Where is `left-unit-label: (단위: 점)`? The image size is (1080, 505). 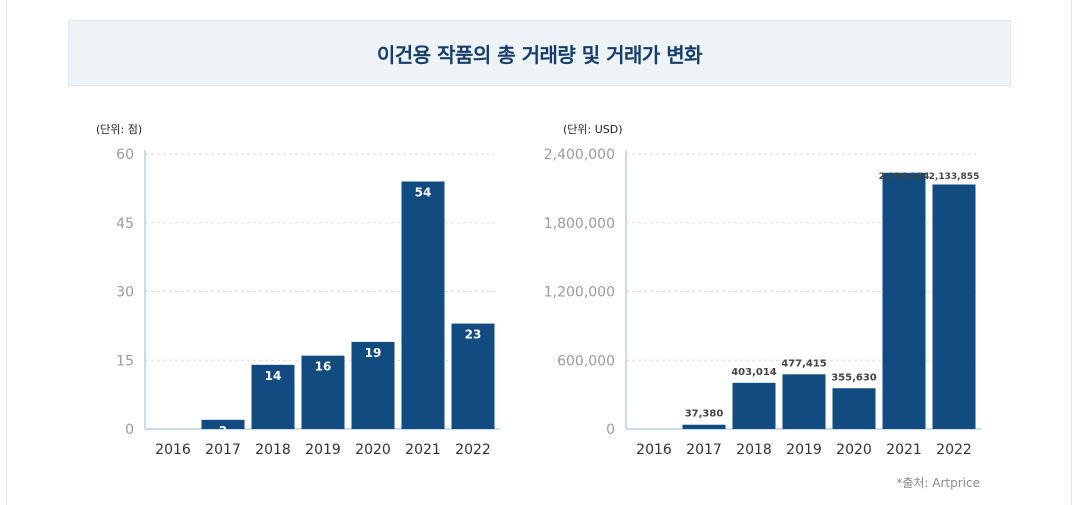
left-unit-label: (단위: 점) is located at coordinates (119, 129).